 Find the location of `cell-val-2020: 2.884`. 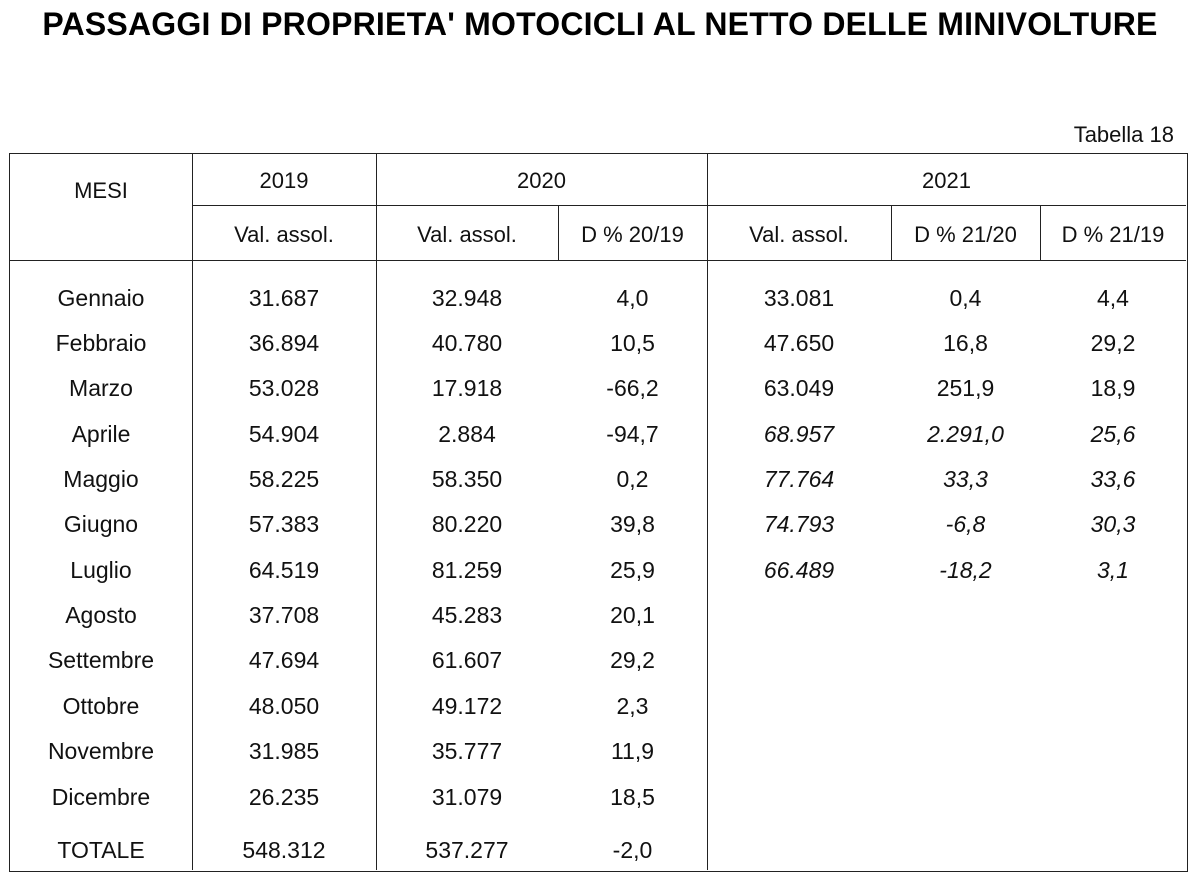

cell-val-2020: 2.884 is located at coordinates (467, 434).